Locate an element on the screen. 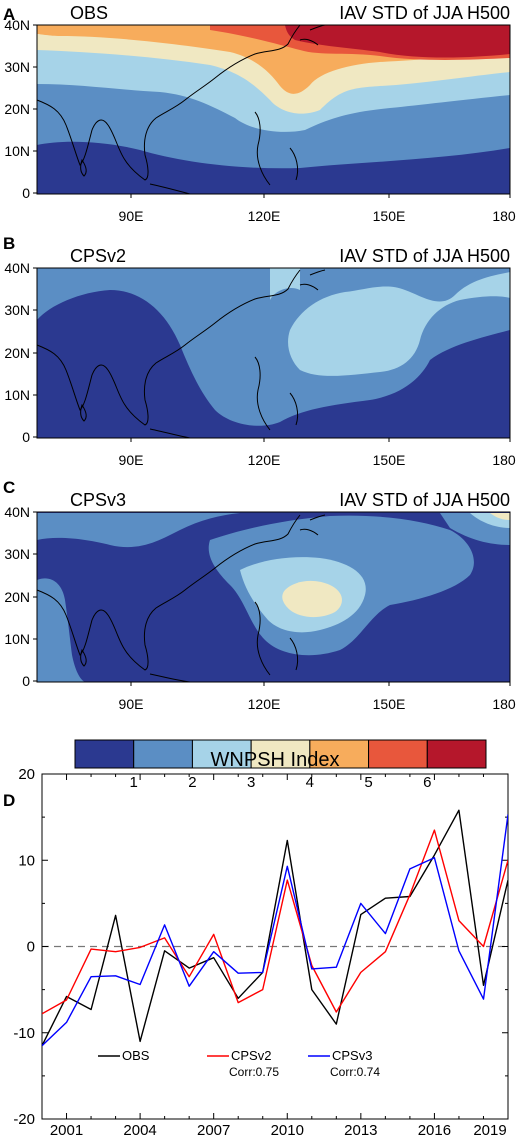 This screenshot has height=1137, width=526. panel-title-a: IAV STD of JJA H500 is located at coordinates (424, 13).